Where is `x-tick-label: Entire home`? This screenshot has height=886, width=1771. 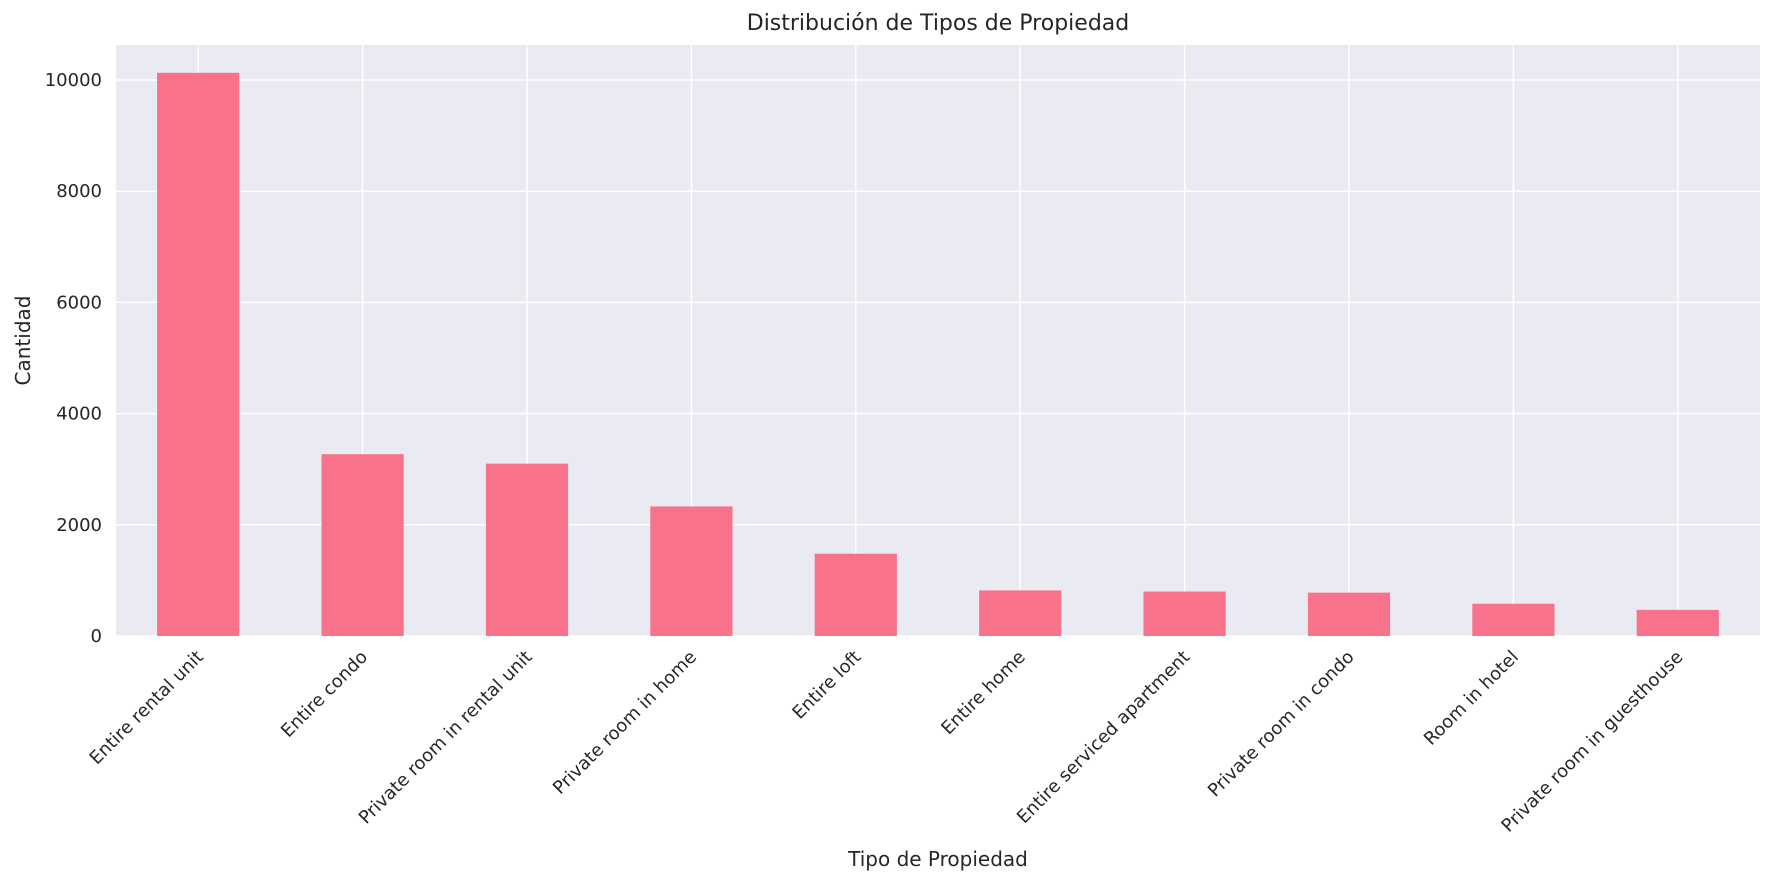 x-tick-label: Entire home is located at coordinates (983, 693).